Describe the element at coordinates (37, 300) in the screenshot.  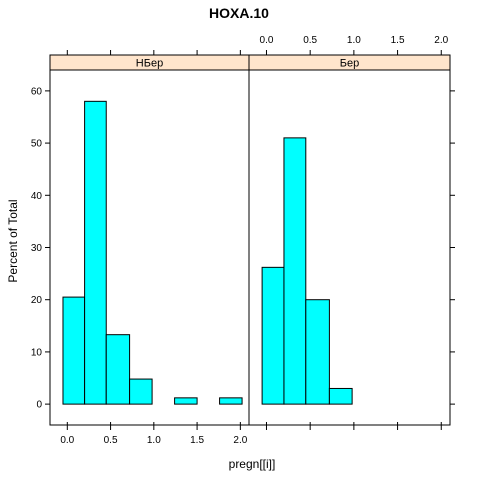
I see `y-tick-label: 20` at that location.